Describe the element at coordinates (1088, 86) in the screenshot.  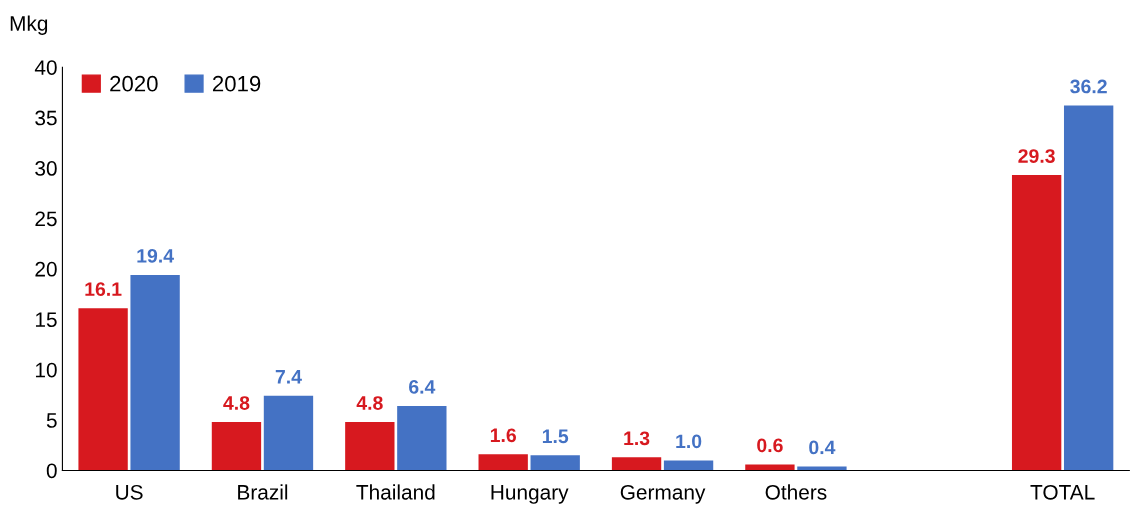
I see `data-label: 36.2` at that location.